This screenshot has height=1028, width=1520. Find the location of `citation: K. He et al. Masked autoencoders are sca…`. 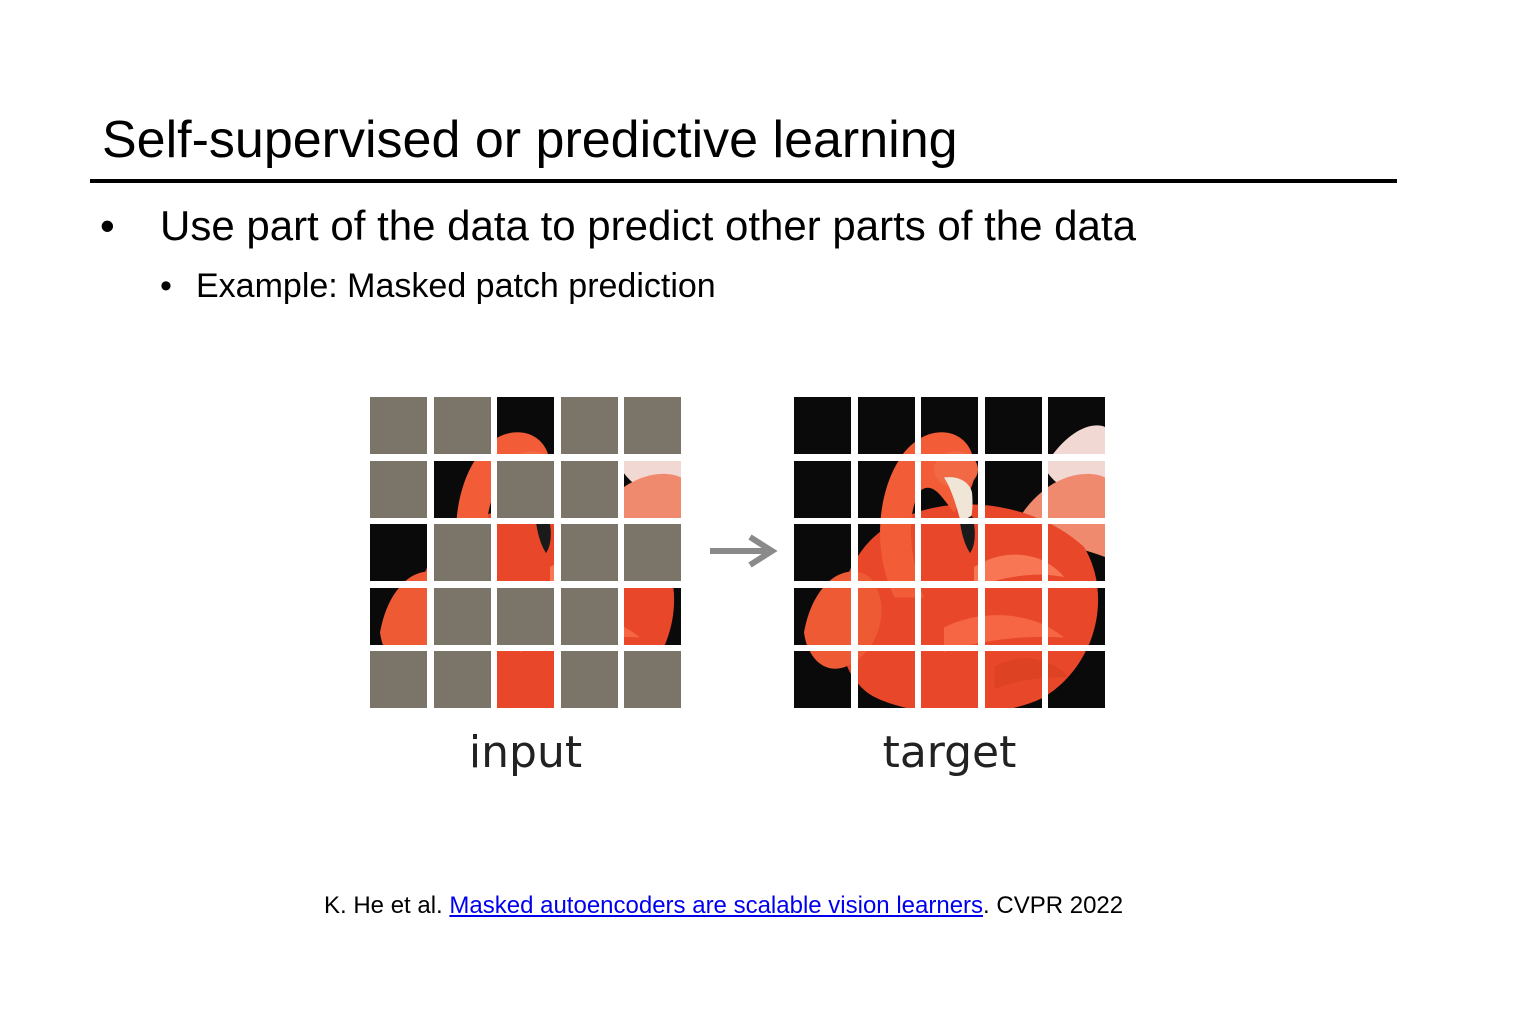

citation: K. He et al. Masked autoencoders are sca… is located at coordinates (723, 906).